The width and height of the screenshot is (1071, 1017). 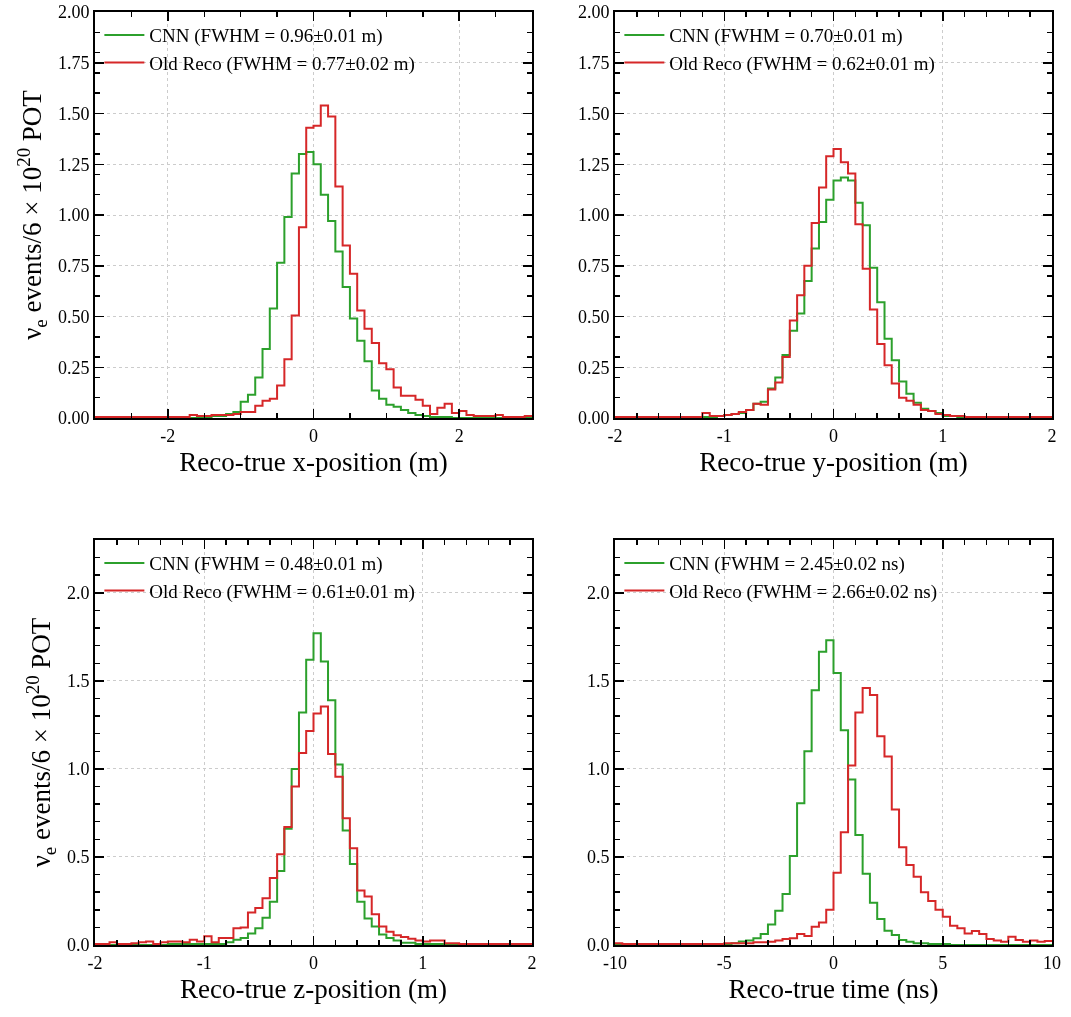 I want to click on legend-label: CNN (FWHM = 0.70±0.01 m), so click(x=786, y=36).